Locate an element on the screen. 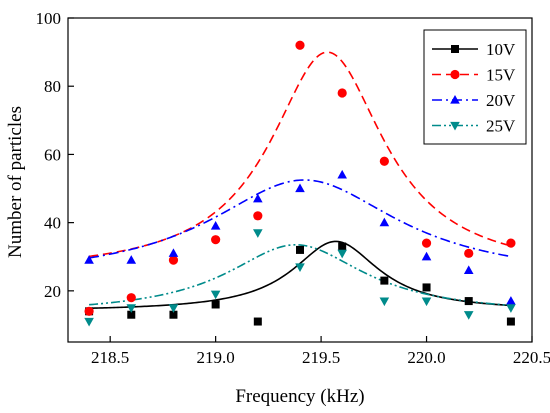 The width and height of the screenshot is (550, 413). legend-marker-10V is located at coordinates (455, 49).